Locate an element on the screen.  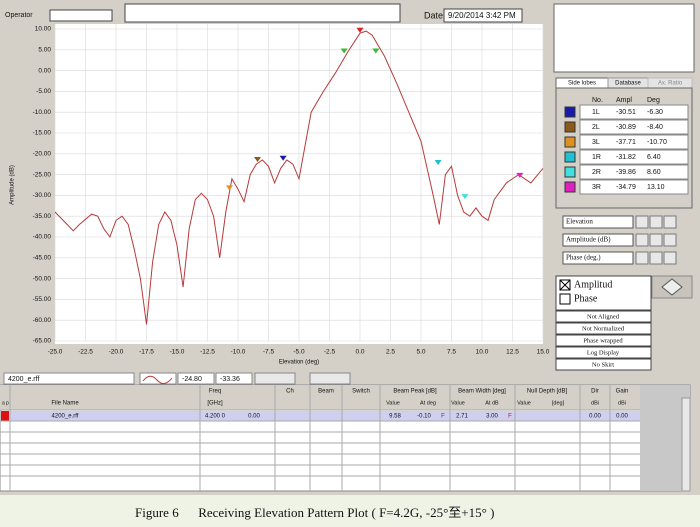
x-field is located at coordinates (196, 378).